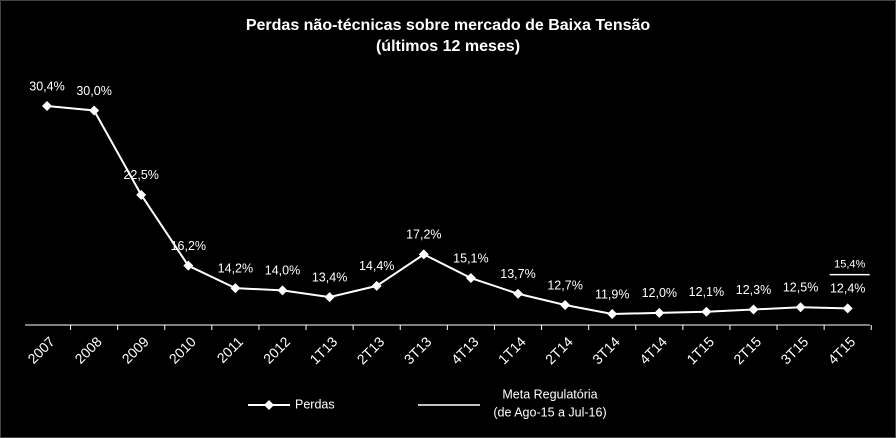 This screenshot has width=896, height=438. What do you see at coordinates (800, 288) in the screenshot?
I see `data-label: 12,5%` at bounding box center [800, 288].